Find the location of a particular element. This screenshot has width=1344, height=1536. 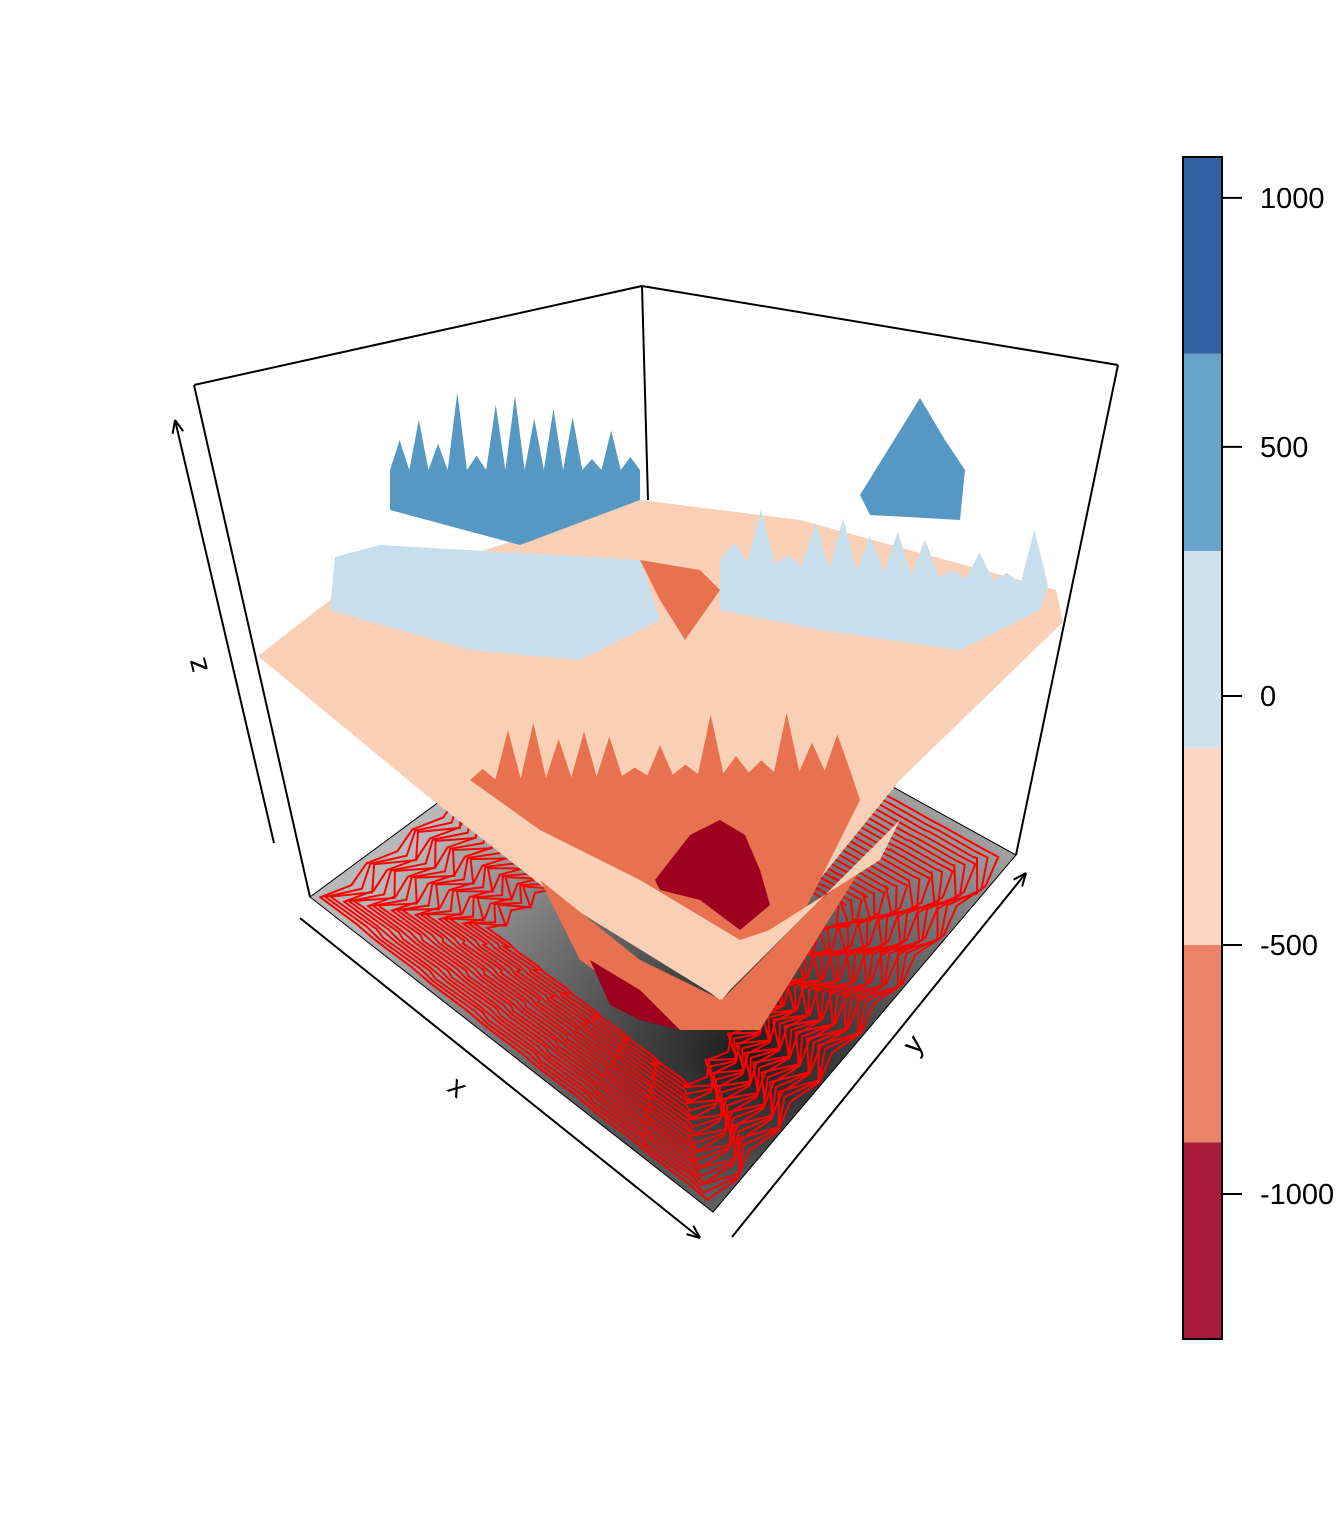

colorbar-tick-label: 0 is located at coordinates (1268, 697).